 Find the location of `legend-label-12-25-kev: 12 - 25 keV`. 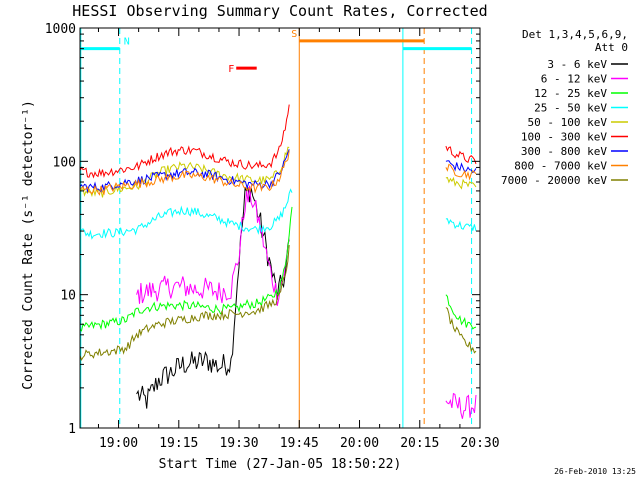

legend-label-12-25-kev: 12 - 25 keV is located at coordinates (570, 93).